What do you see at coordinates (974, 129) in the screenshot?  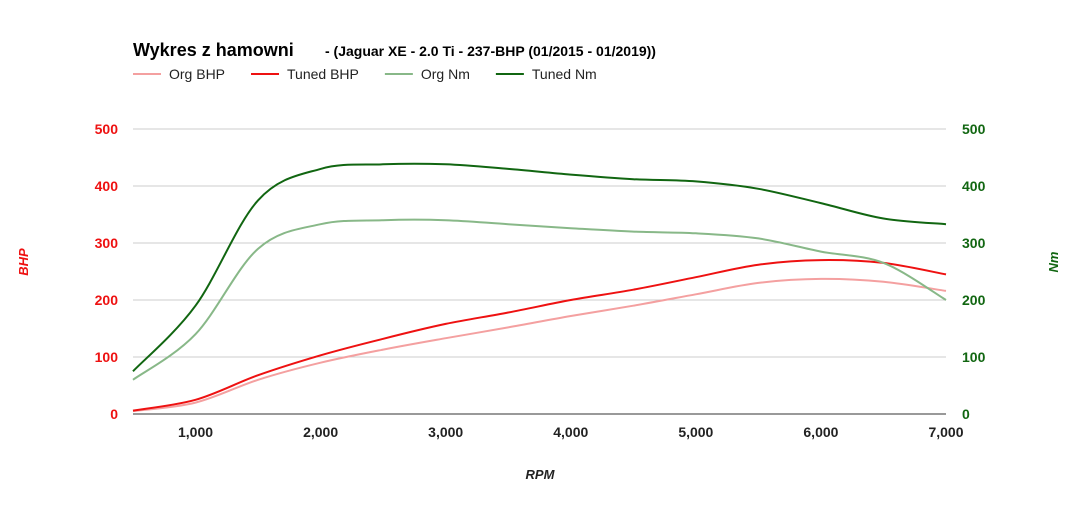 I see `y-right-tick-label: 500` at bounding box center [974, 129].